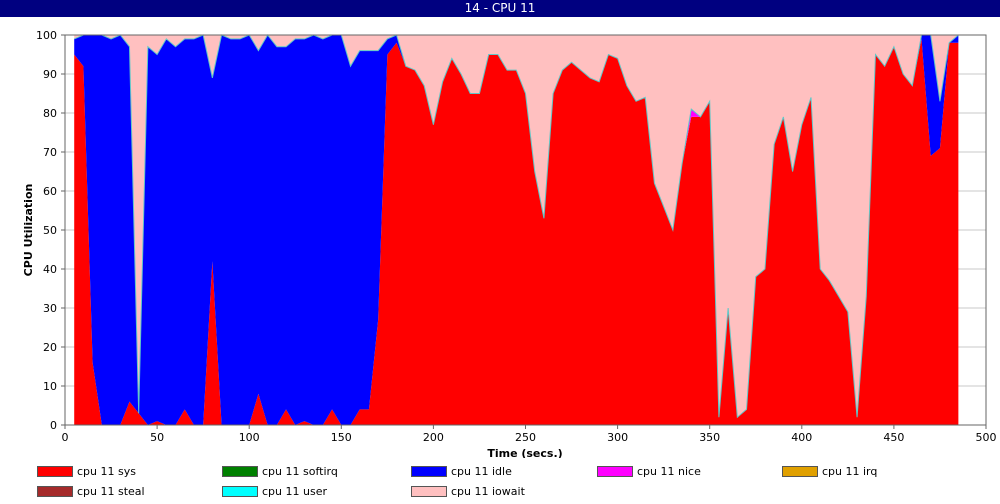 Image resolution: width=1000 pixels, height=504 pixels. Describe the element at coordinates (801, 437) in the screenshot. I see `x-tick-label: 400` at that location.